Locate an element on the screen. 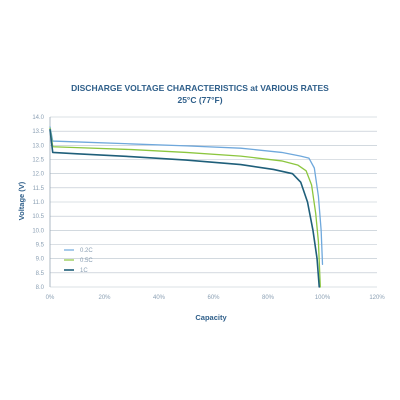 The height and width of the screenshot is (400, 400). y-tick-label: 11.0 is located at coordinates (39, 203).